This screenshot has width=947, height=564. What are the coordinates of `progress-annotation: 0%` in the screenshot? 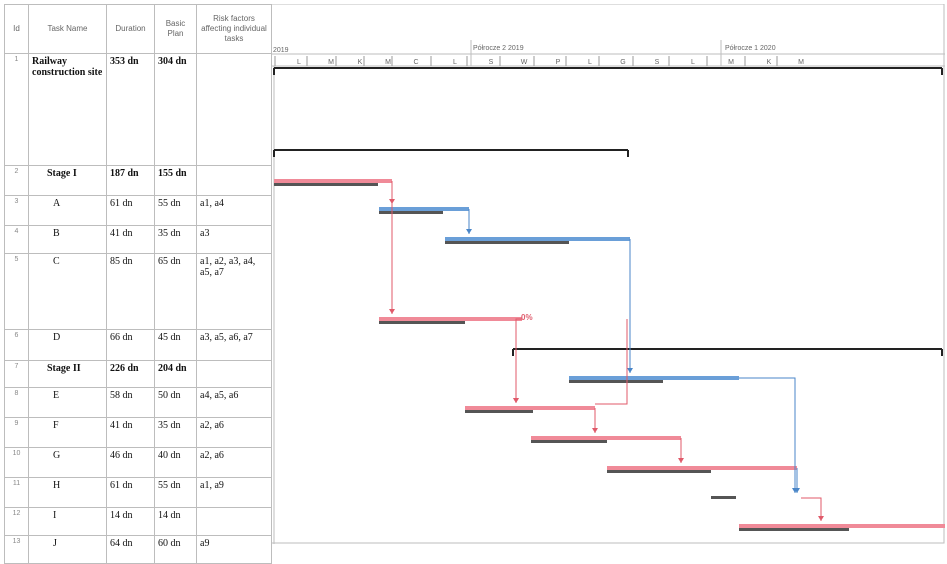 It's located at (527, 317).